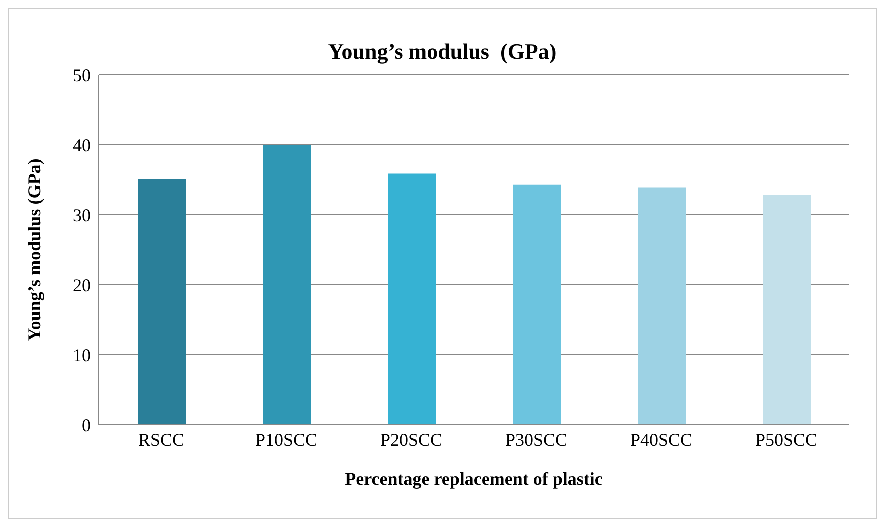  I want to click on y-tick-label: 40, so click(82, 145).